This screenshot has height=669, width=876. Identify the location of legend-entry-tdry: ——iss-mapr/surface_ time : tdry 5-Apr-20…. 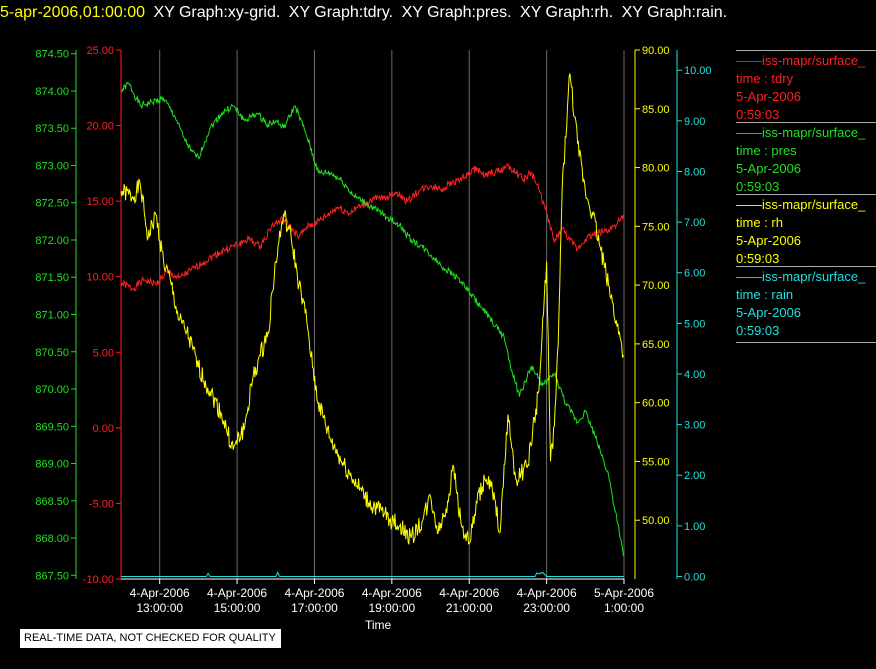
(806, 87).